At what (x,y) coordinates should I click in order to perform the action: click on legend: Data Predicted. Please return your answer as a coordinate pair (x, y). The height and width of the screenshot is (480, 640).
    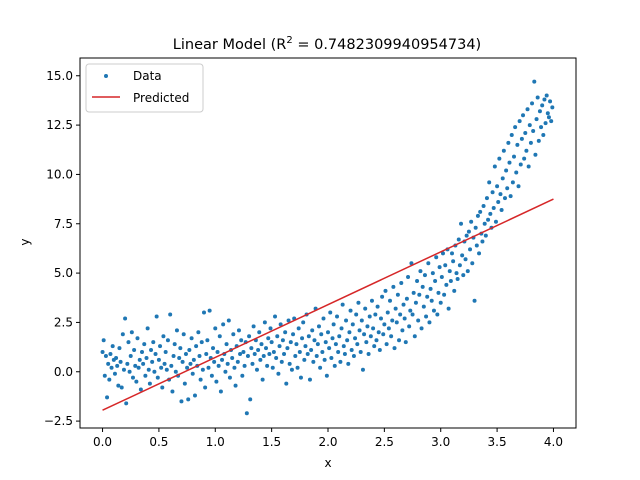
    Looking at the image, I should click on (144, 88).